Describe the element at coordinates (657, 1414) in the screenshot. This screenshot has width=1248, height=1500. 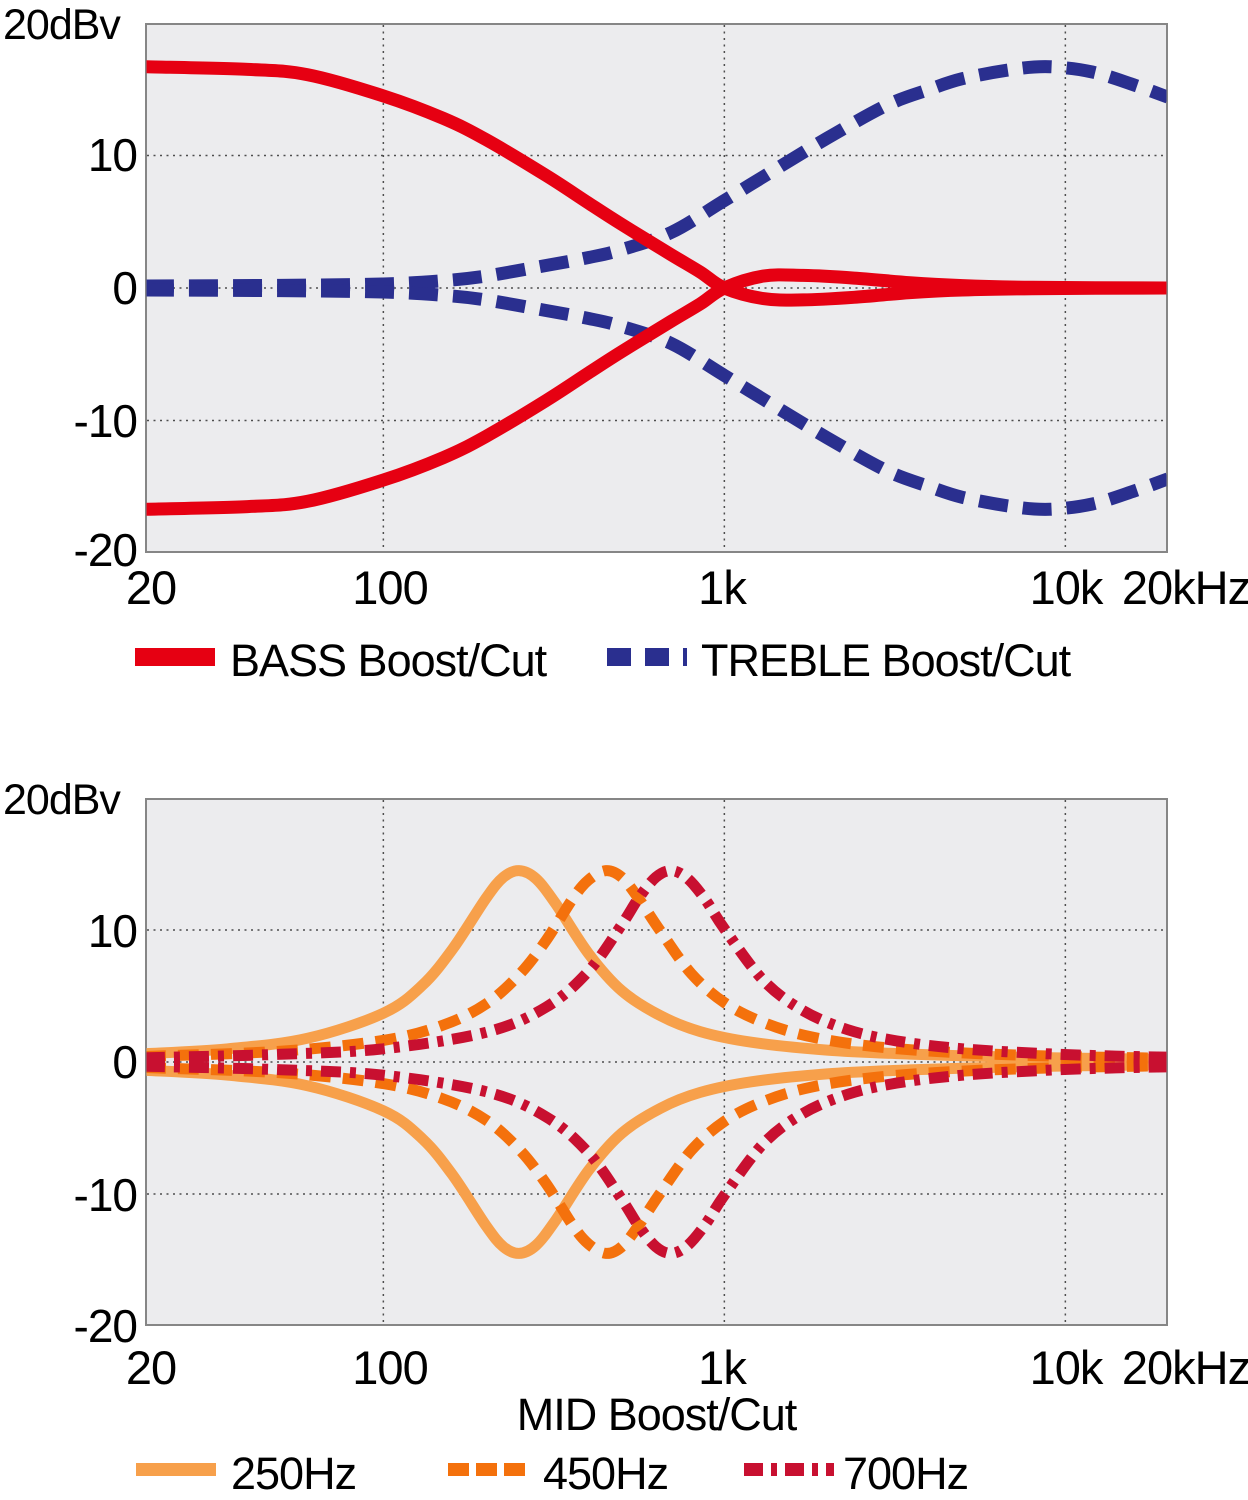
I see `mid-axis-title: MID Boost/Cut` at that location.